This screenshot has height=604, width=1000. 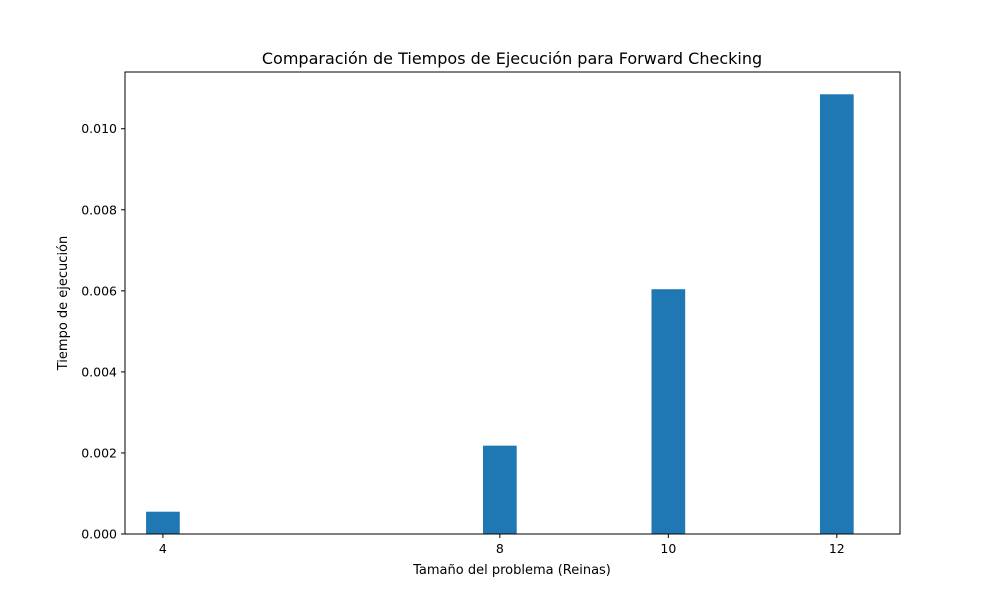 I want to click on y-axis-label: Tiempo de ejecución, so click(x=63, y=303).